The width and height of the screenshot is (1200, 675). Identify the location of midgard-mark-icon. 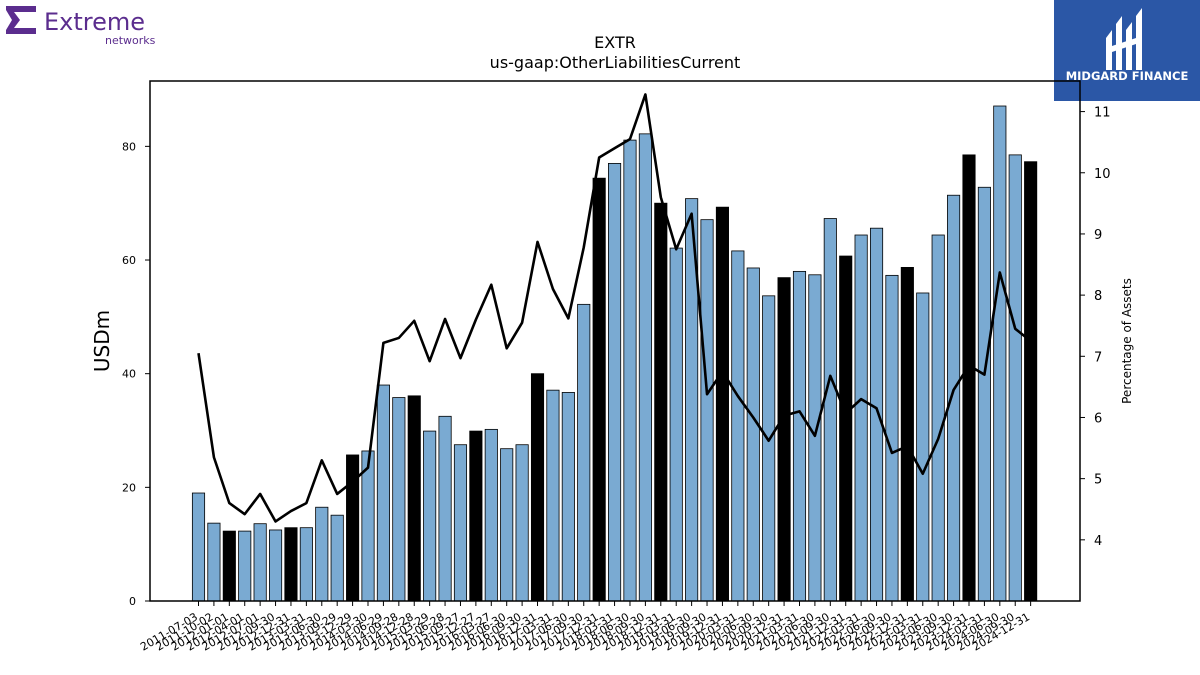
(1124, 39).